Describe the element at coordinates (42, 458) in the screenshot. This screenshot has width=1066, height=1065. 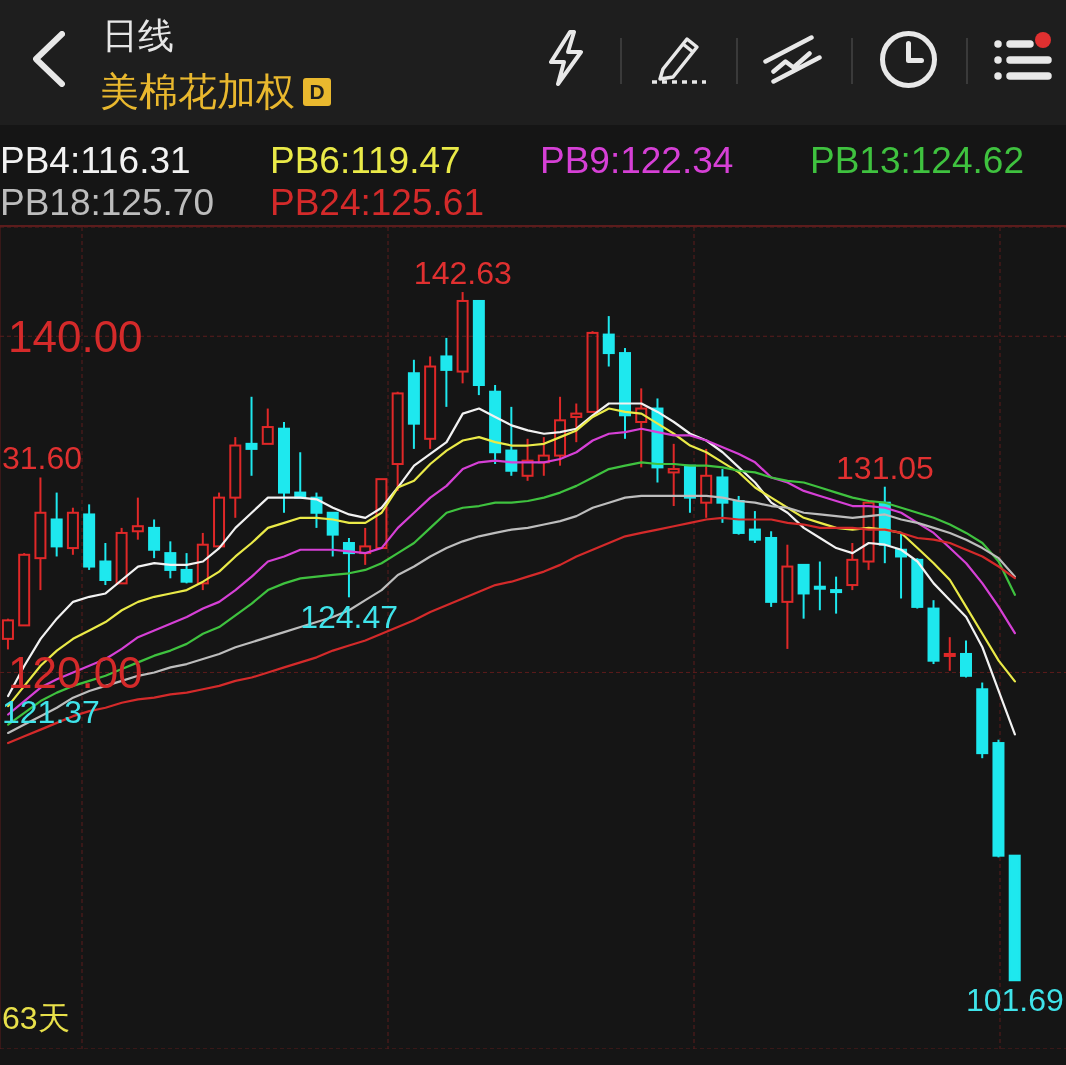
I see `annotation: 31.60` at that location.